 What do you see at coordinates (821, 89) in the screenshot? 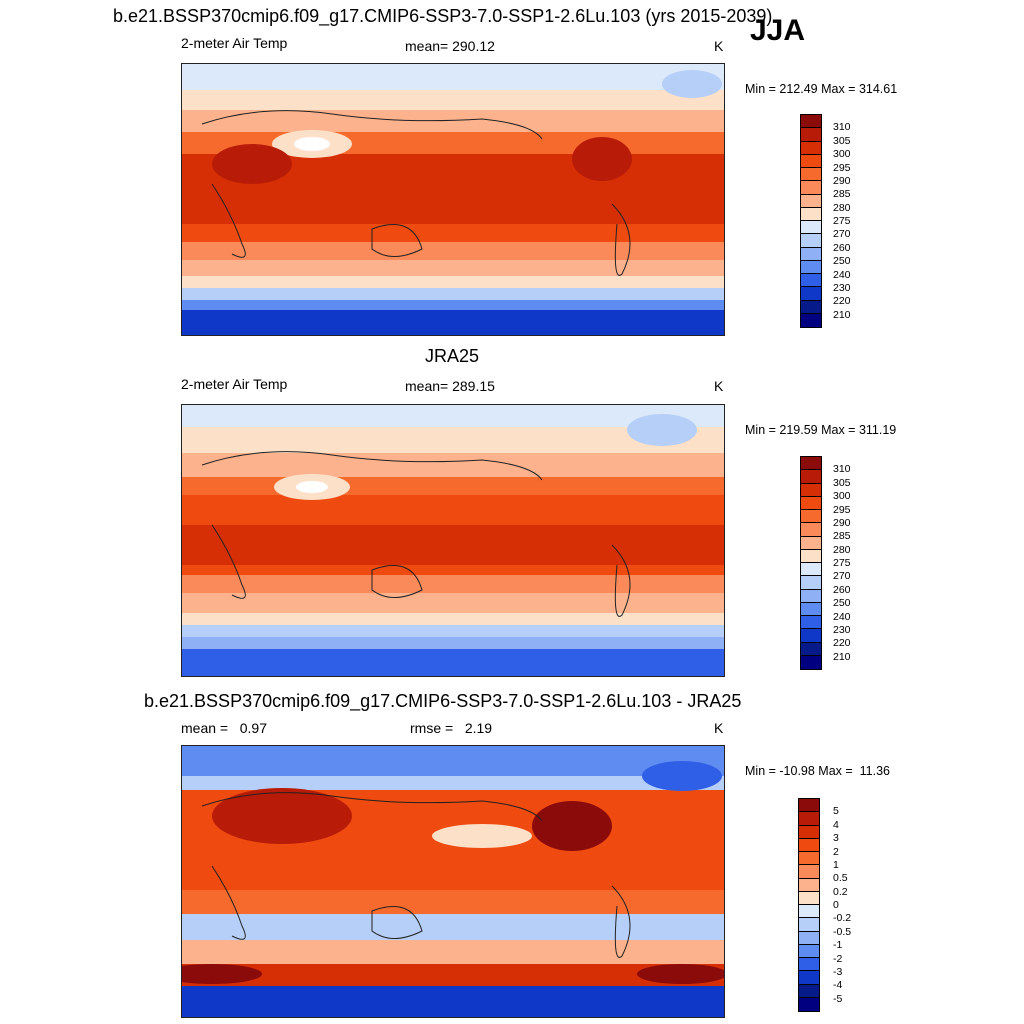
I see `panel1-minmax: Min = 212.49 Max = 314.61` at bounding box center [821, 89].